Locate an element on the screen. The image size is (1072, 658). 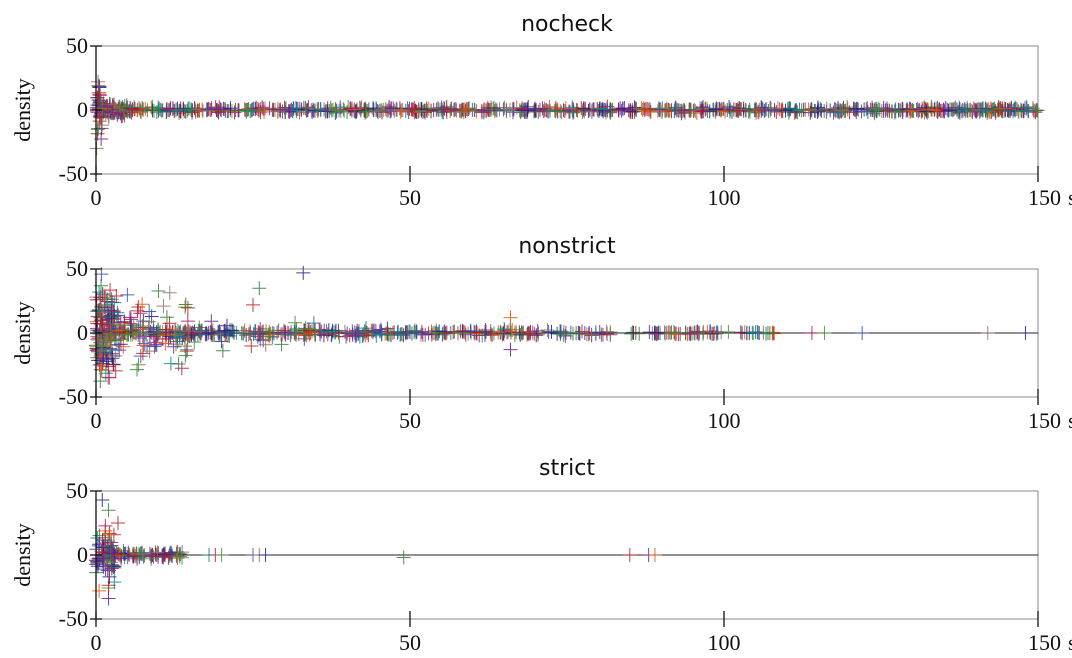
markers is located at coordinates (567, 115).